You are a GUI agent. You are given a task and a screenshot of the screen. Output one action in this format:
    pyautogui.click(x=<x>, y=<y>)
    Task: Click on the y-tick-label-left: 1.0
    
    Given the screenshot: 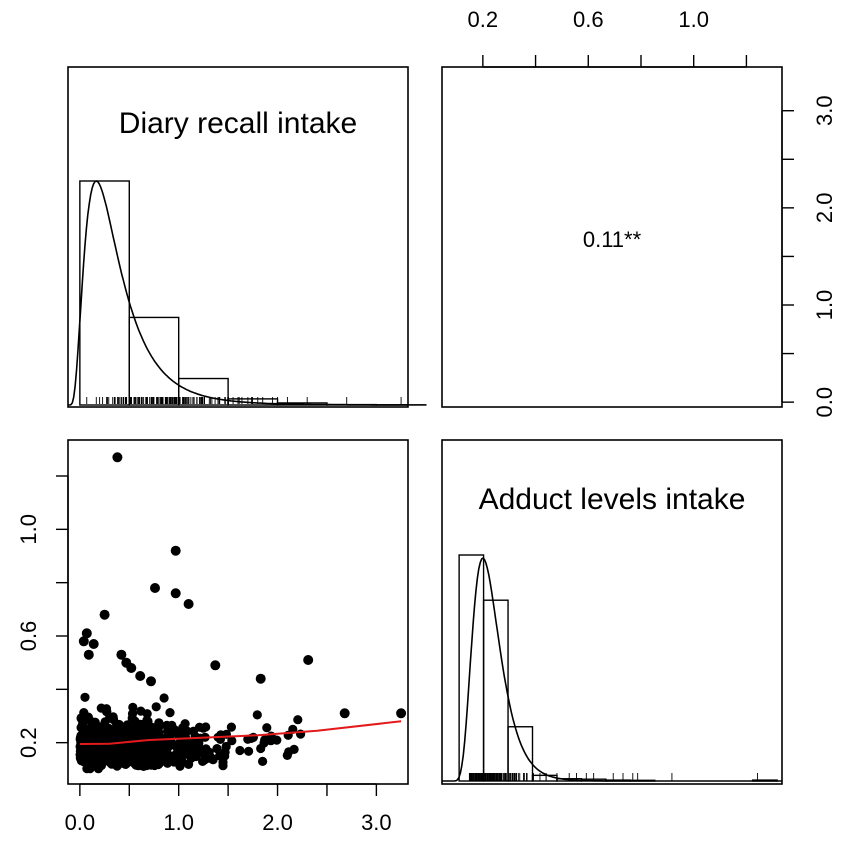 What is the action you would take?
    pyautogui.click(x=28, y=529)
    